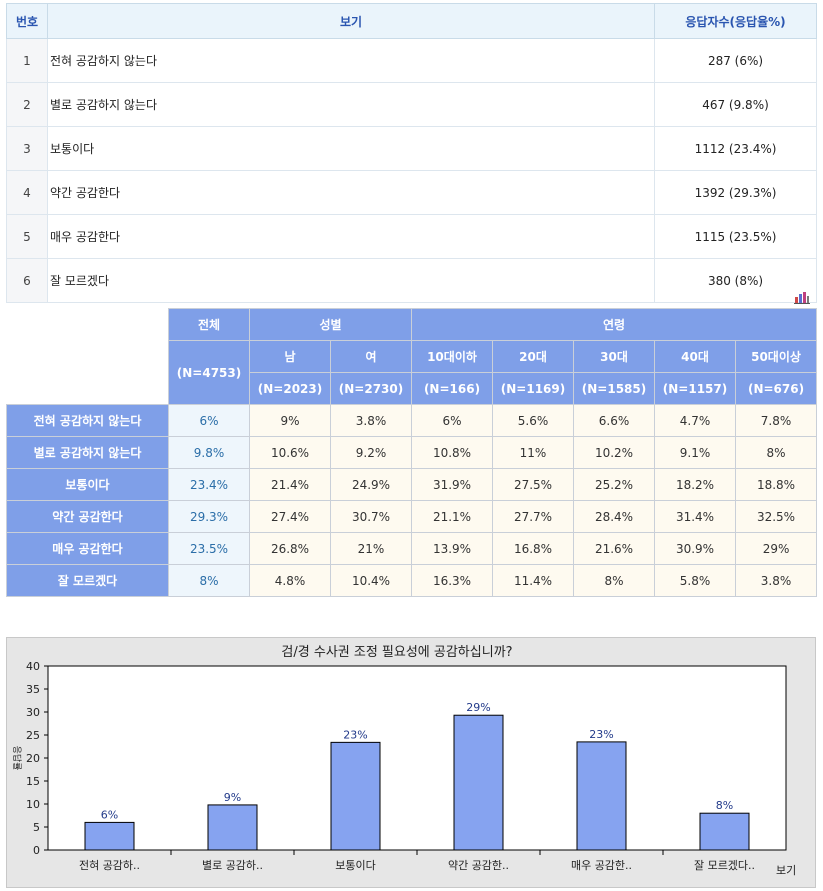 This screenshot has height=891, width=823. Describe the element at coordinates (478, 865) in the screenshot. I see `x-tick-label: 약간 공감한..` at that location.